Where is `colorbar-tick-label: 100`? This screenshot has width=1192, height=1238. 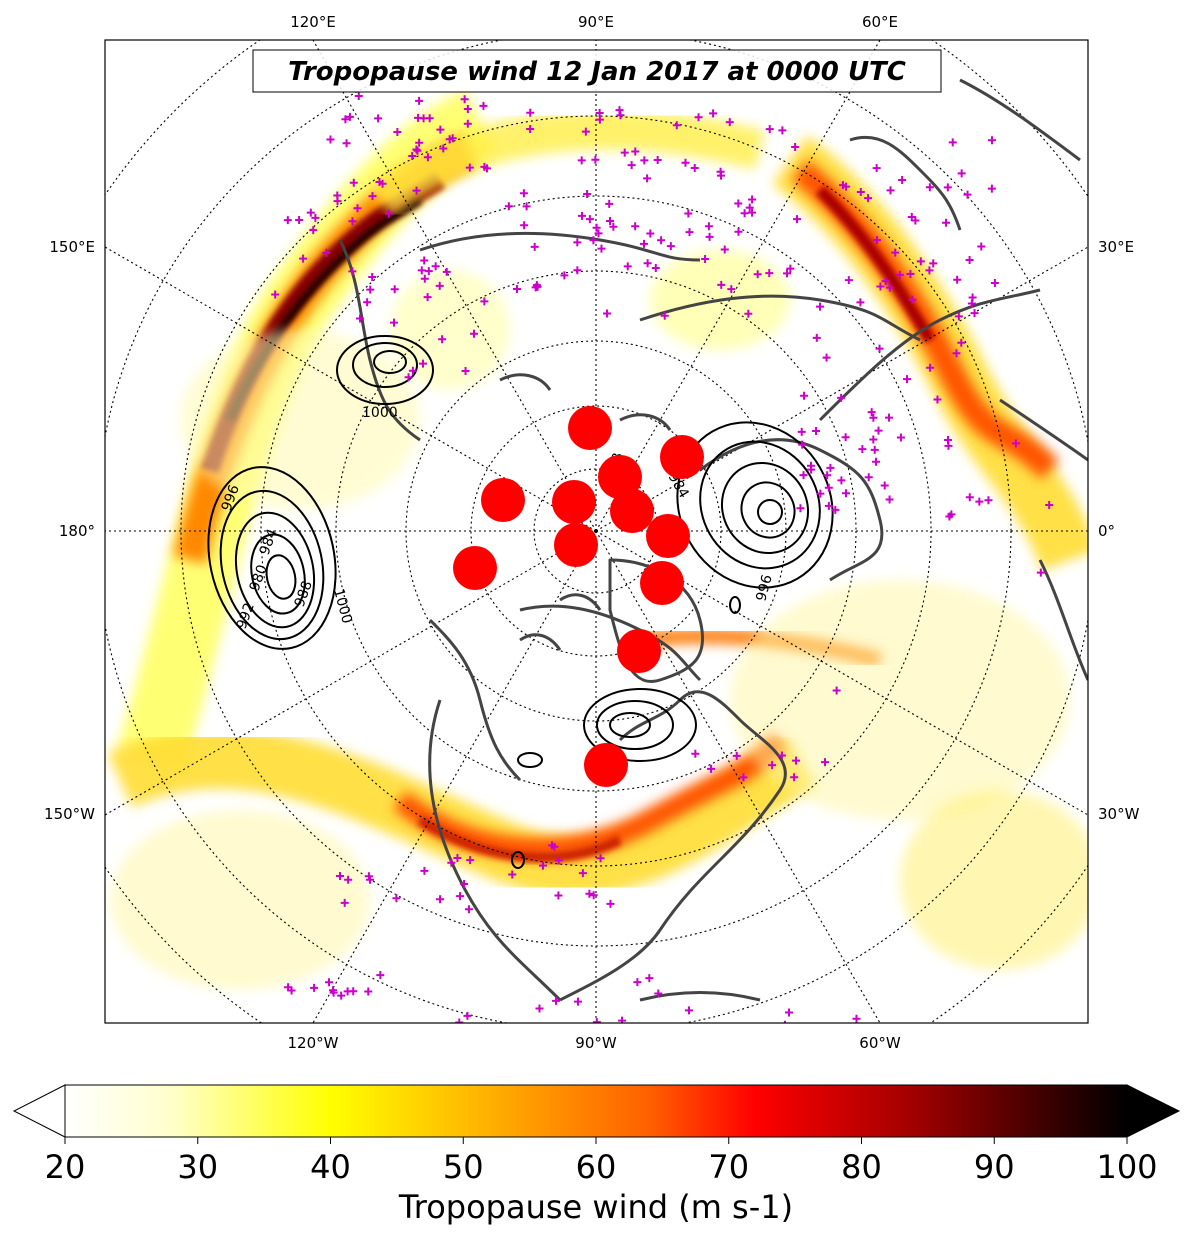 colorbar-tick-label: 100 is located at coordinates (1126, 1167).